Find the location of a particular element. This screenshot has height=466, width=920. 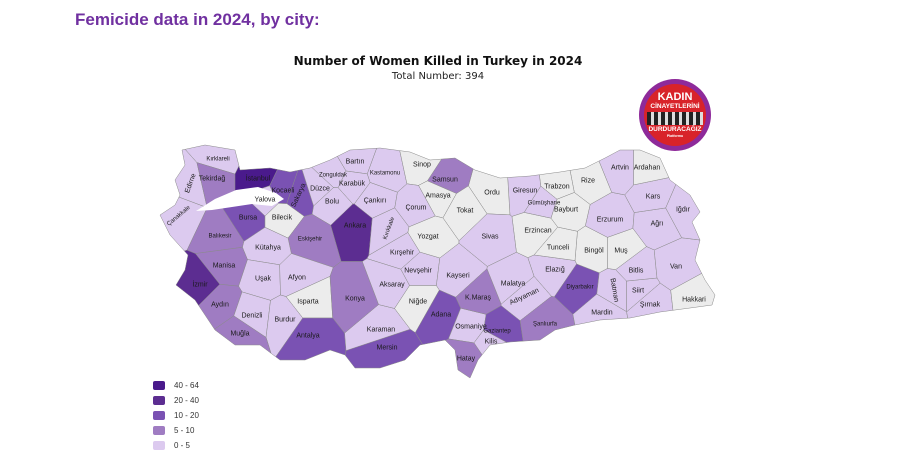

map-subtitle: Total Number: 394 is located at coordinates (438, 76).